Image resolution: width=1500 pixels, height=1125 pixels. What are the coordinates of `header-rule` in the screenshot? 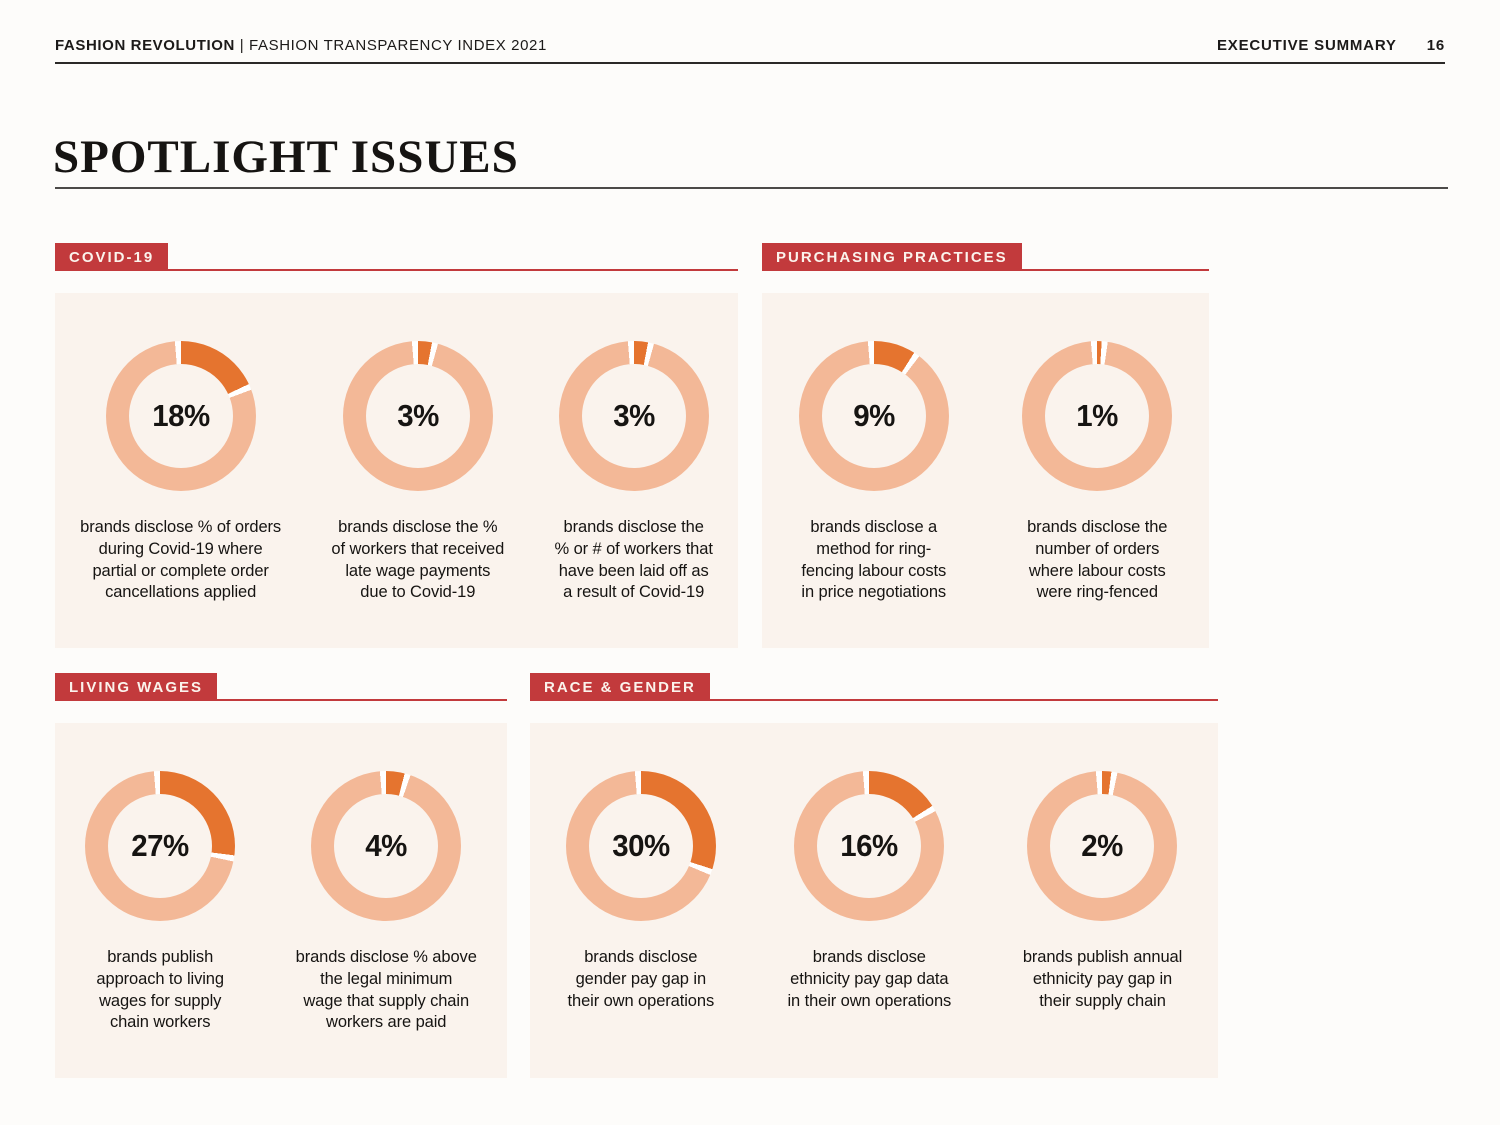 It's located at (750, 63).